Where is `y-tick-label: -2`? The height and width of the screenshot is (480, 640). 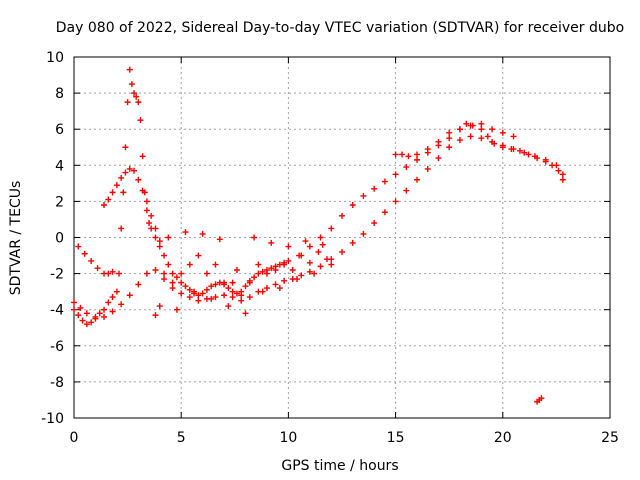
y-tick-label: -2 is located at coordinates (57, 275).